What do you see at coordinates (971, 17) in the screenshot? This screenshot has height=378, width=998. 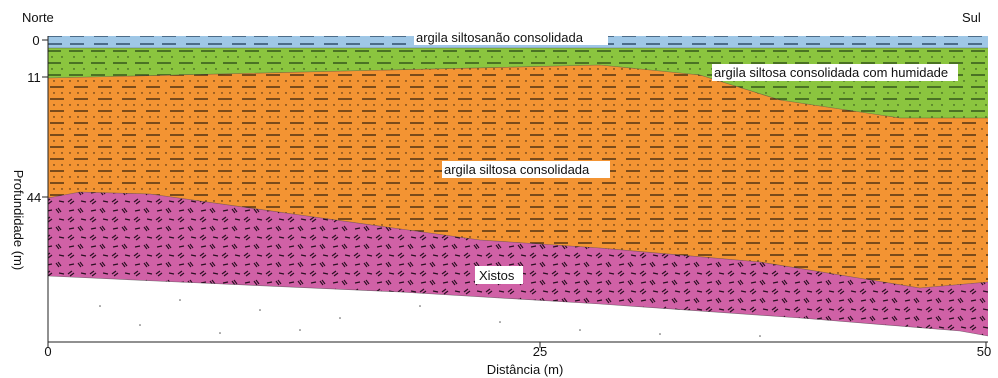 I see `south-label: Sul` at bounding box center [971, 17].